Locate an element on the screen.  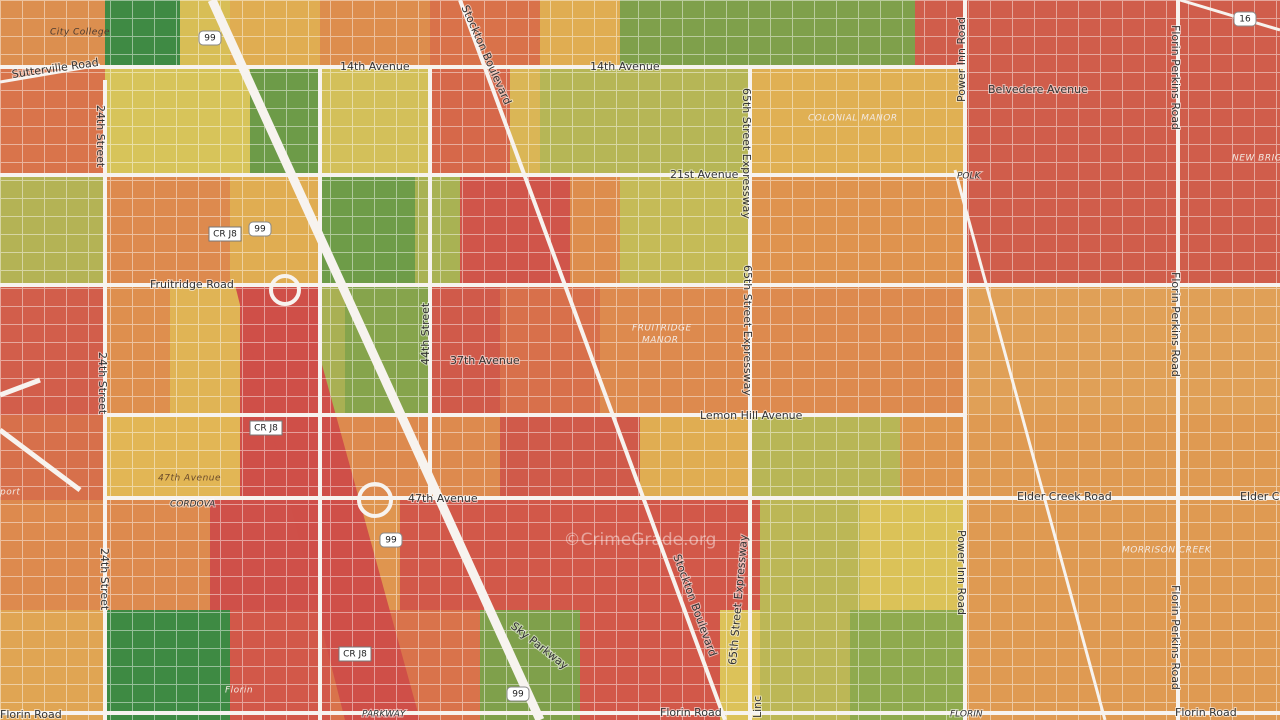
place-label: MORRISON CREEK is located at coordinates (1167, 551).